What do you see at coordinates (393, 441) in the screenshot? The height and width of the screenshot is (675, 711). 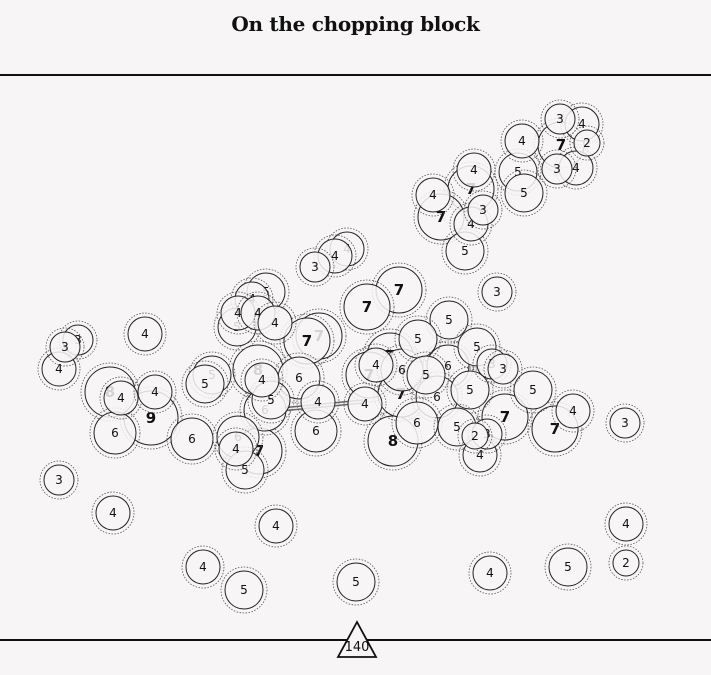 I see `bubble-label: 8` at bounding box center [393, 441].